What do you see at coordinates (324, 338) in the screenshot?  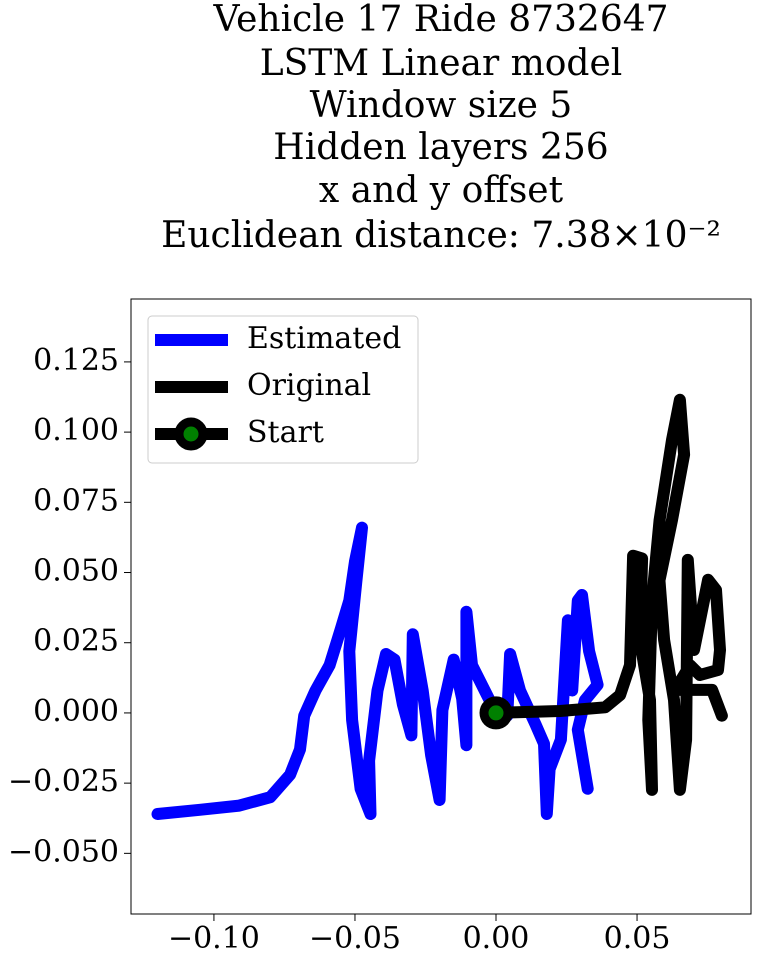 I see `legend-label: Estimated` at bounding box center [324, 338].